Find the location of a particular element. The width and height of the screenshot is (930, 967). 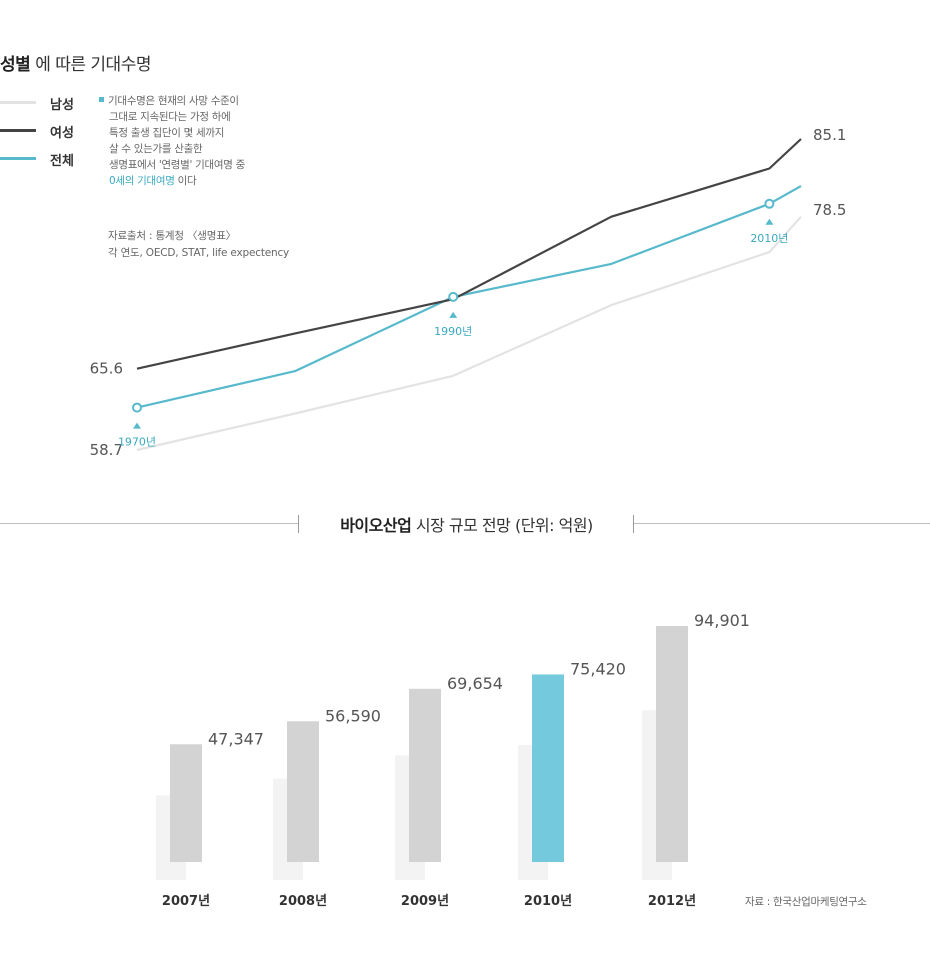

title-bold: 성별 is located at coordinates (15, 65).